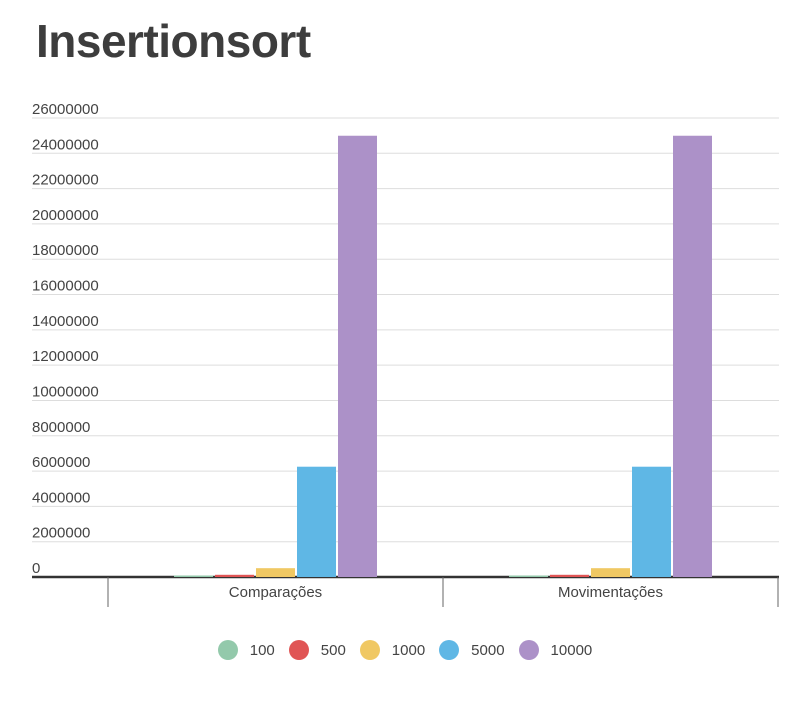 This screenshot has height=701, width=810. What do you see at coordinates (488, 650) in the screenshot?
I see `legend-label: 5000` at bounding box center [488, 650].